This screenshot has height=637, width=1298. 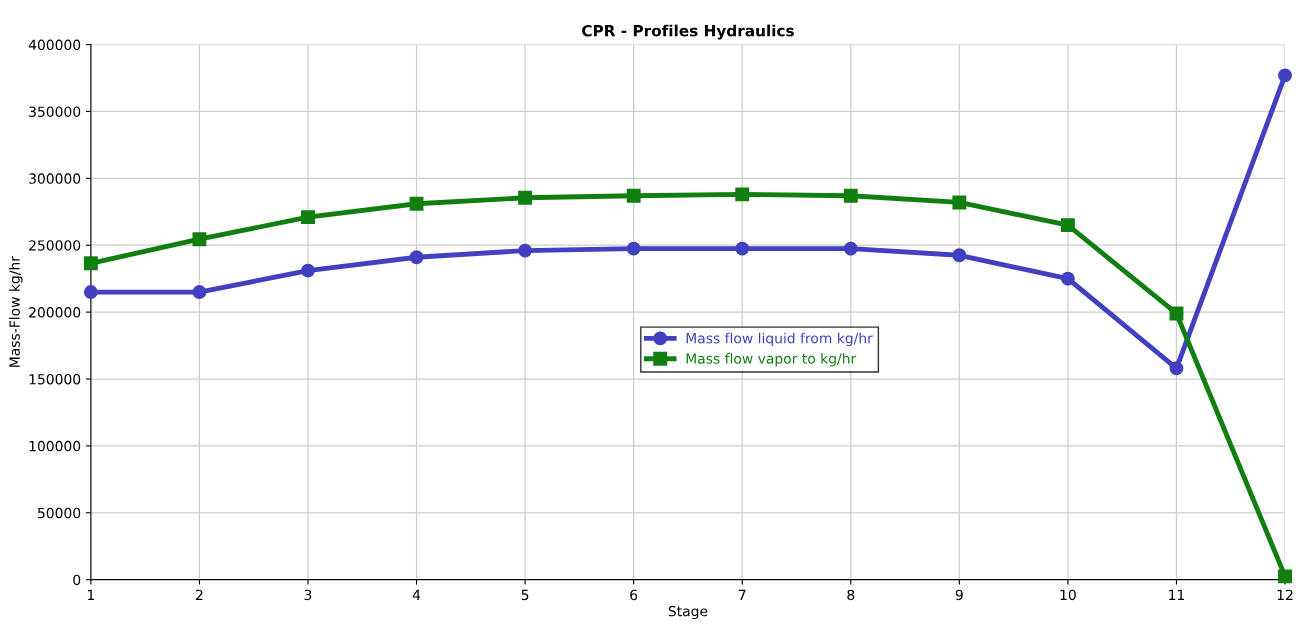 I want to click on x-axis-title: Stage, so click(x=688, y=612).